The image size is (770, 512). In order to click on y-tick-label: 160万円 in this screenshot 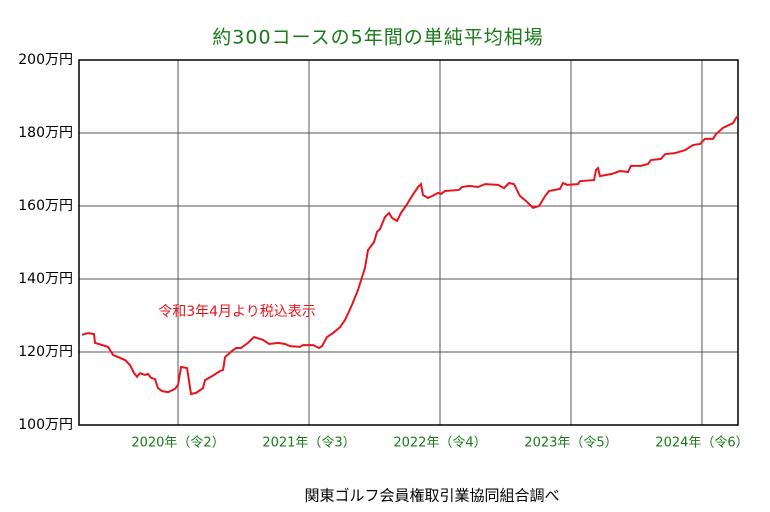, I will do `click(45, 206)`.